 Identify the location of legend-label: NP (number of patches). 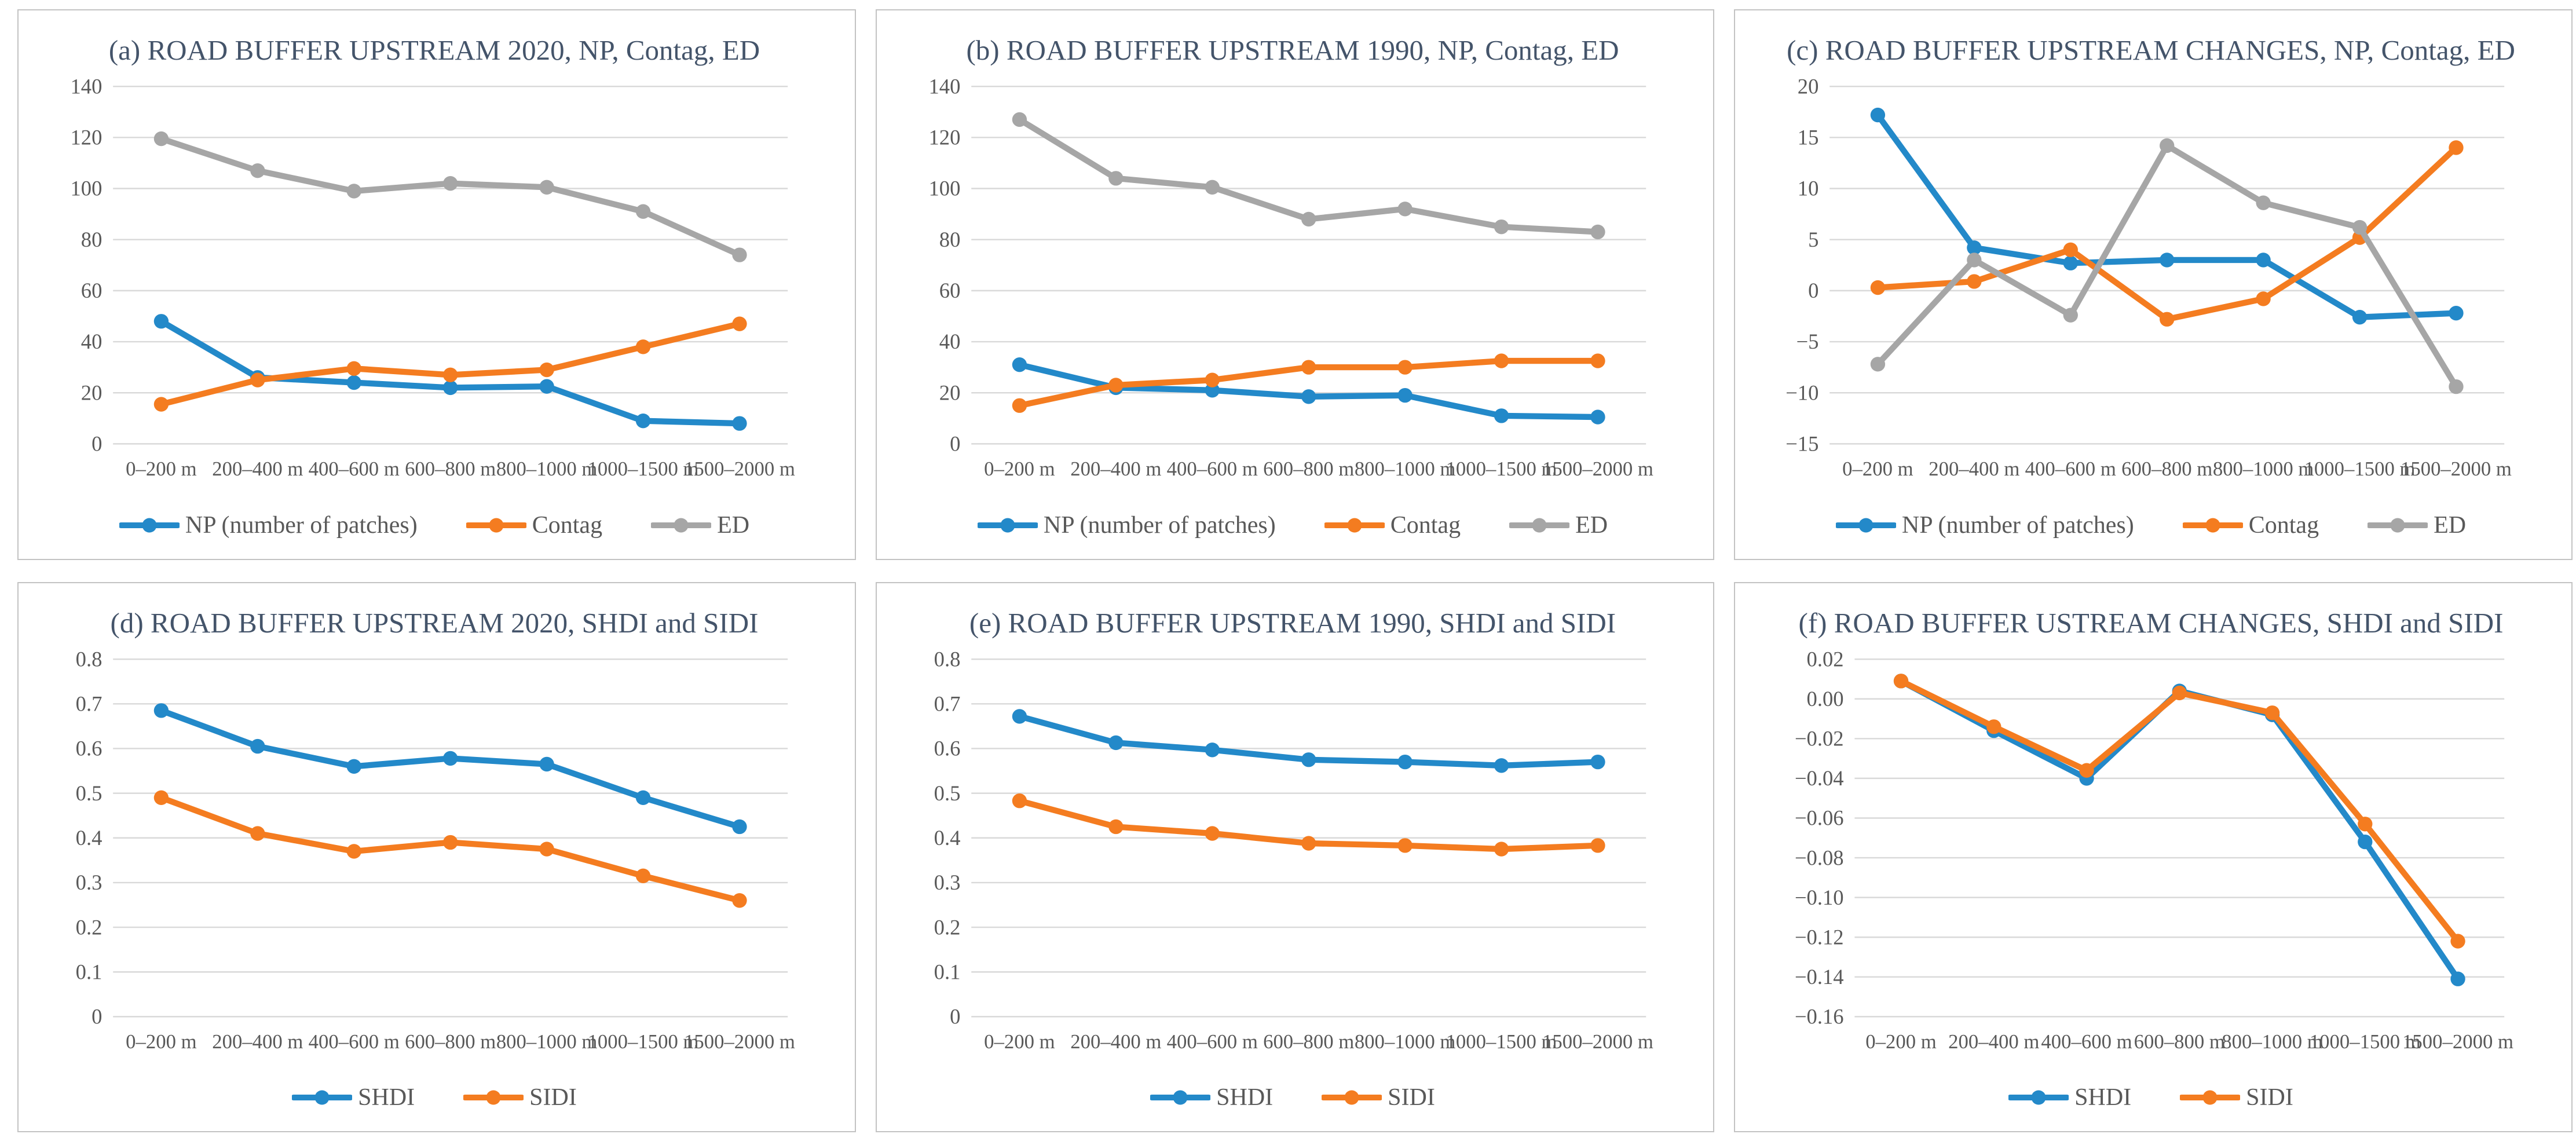
(1159, 525).